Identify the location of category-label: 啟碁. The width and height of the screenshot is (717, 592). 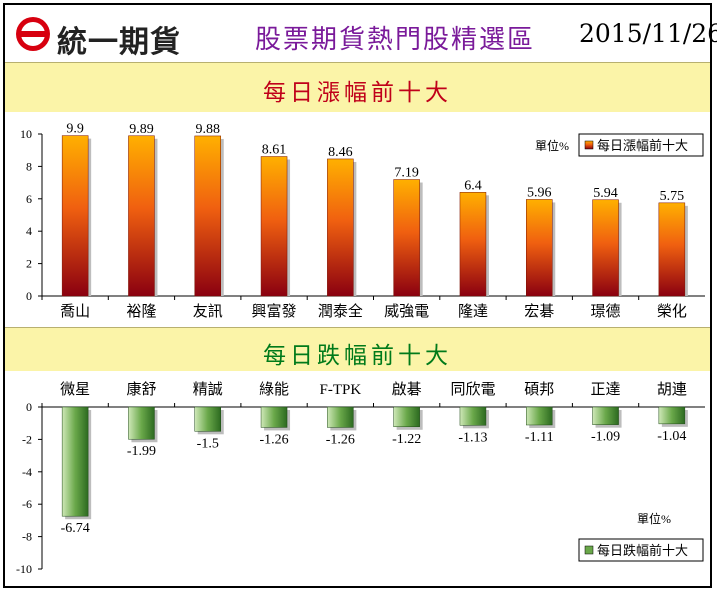
(407, 389).